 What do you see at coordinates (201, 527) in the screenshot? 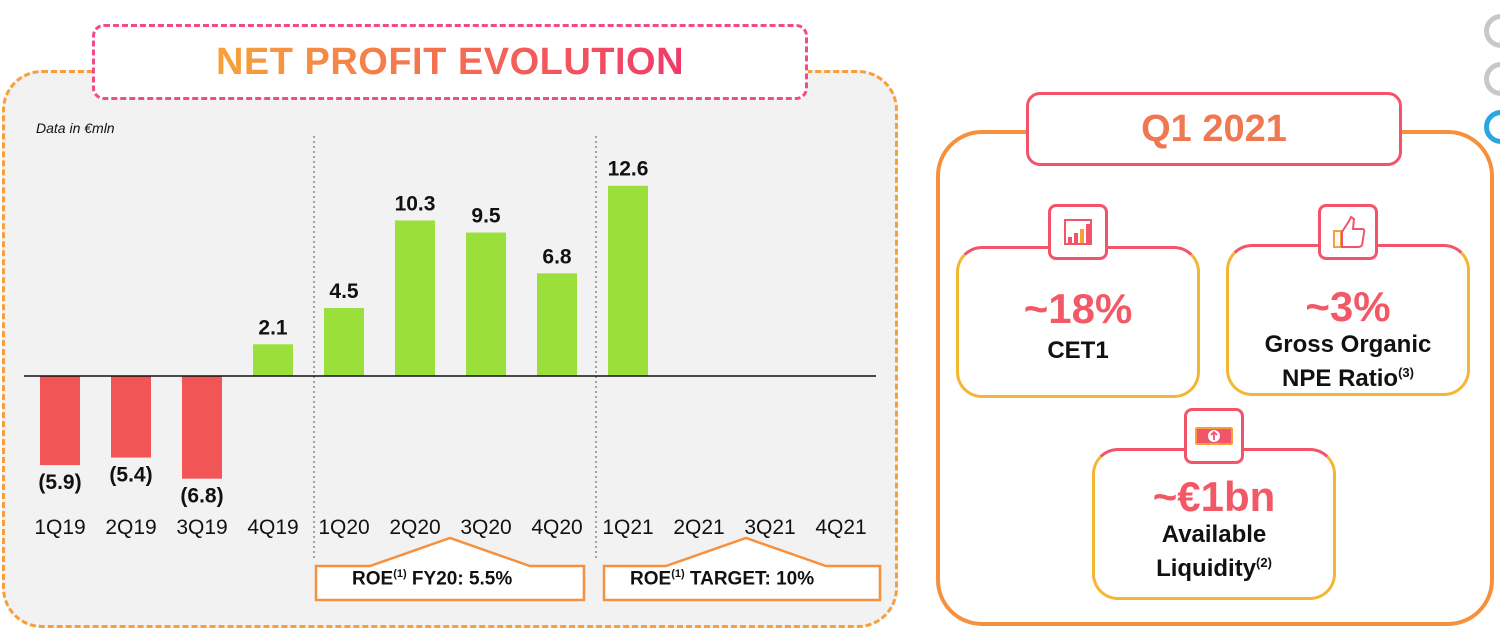
I see `category-label-3Q19: 3Q19` at bounding box center [201, 527].